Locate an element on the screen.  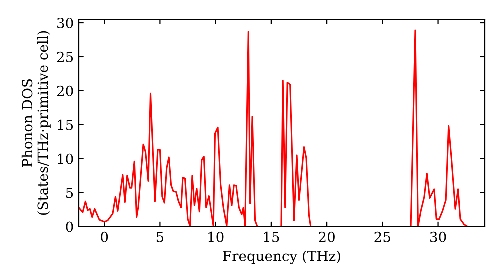
y-tick-label: 25 is located at coordinates (65, 57).